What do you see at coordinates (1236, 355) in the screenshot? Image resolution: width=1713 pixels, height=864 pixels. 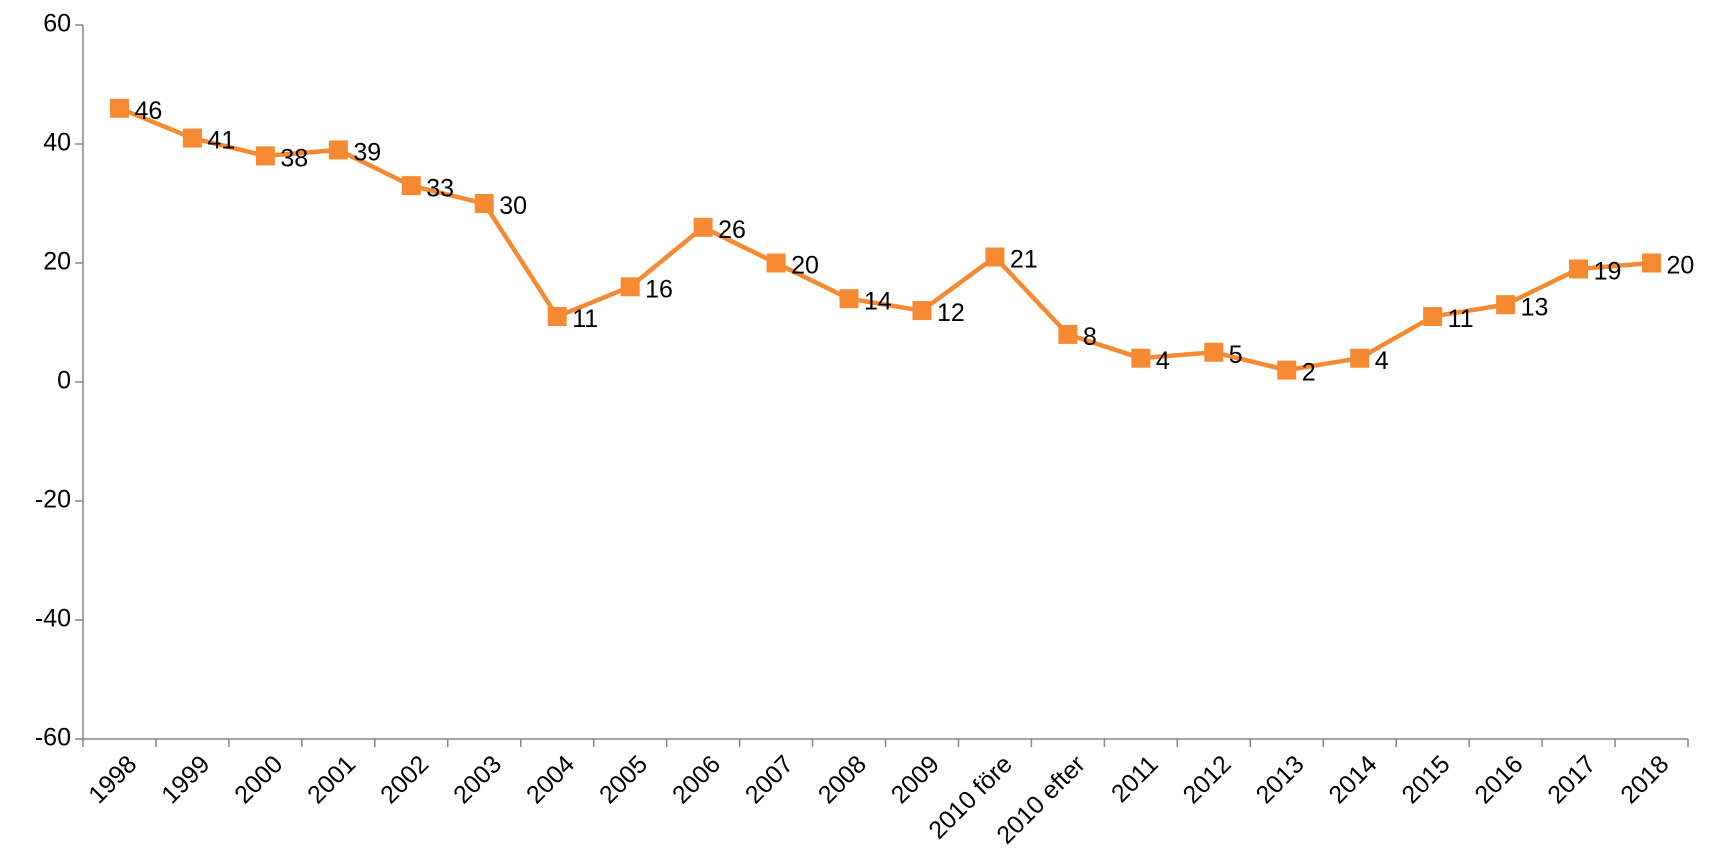 I see `data-label: 5` at bounding box center [1236, 355].